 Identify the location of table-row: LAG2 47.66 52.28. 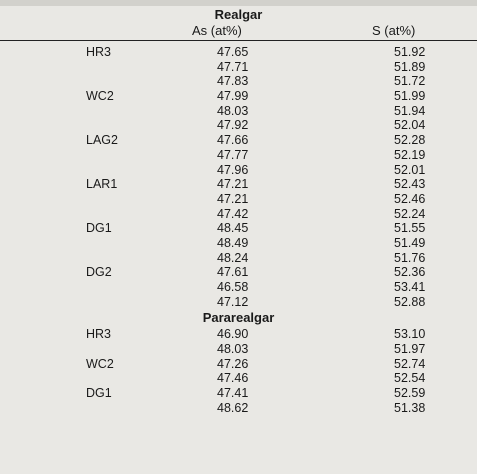
(238, 140).